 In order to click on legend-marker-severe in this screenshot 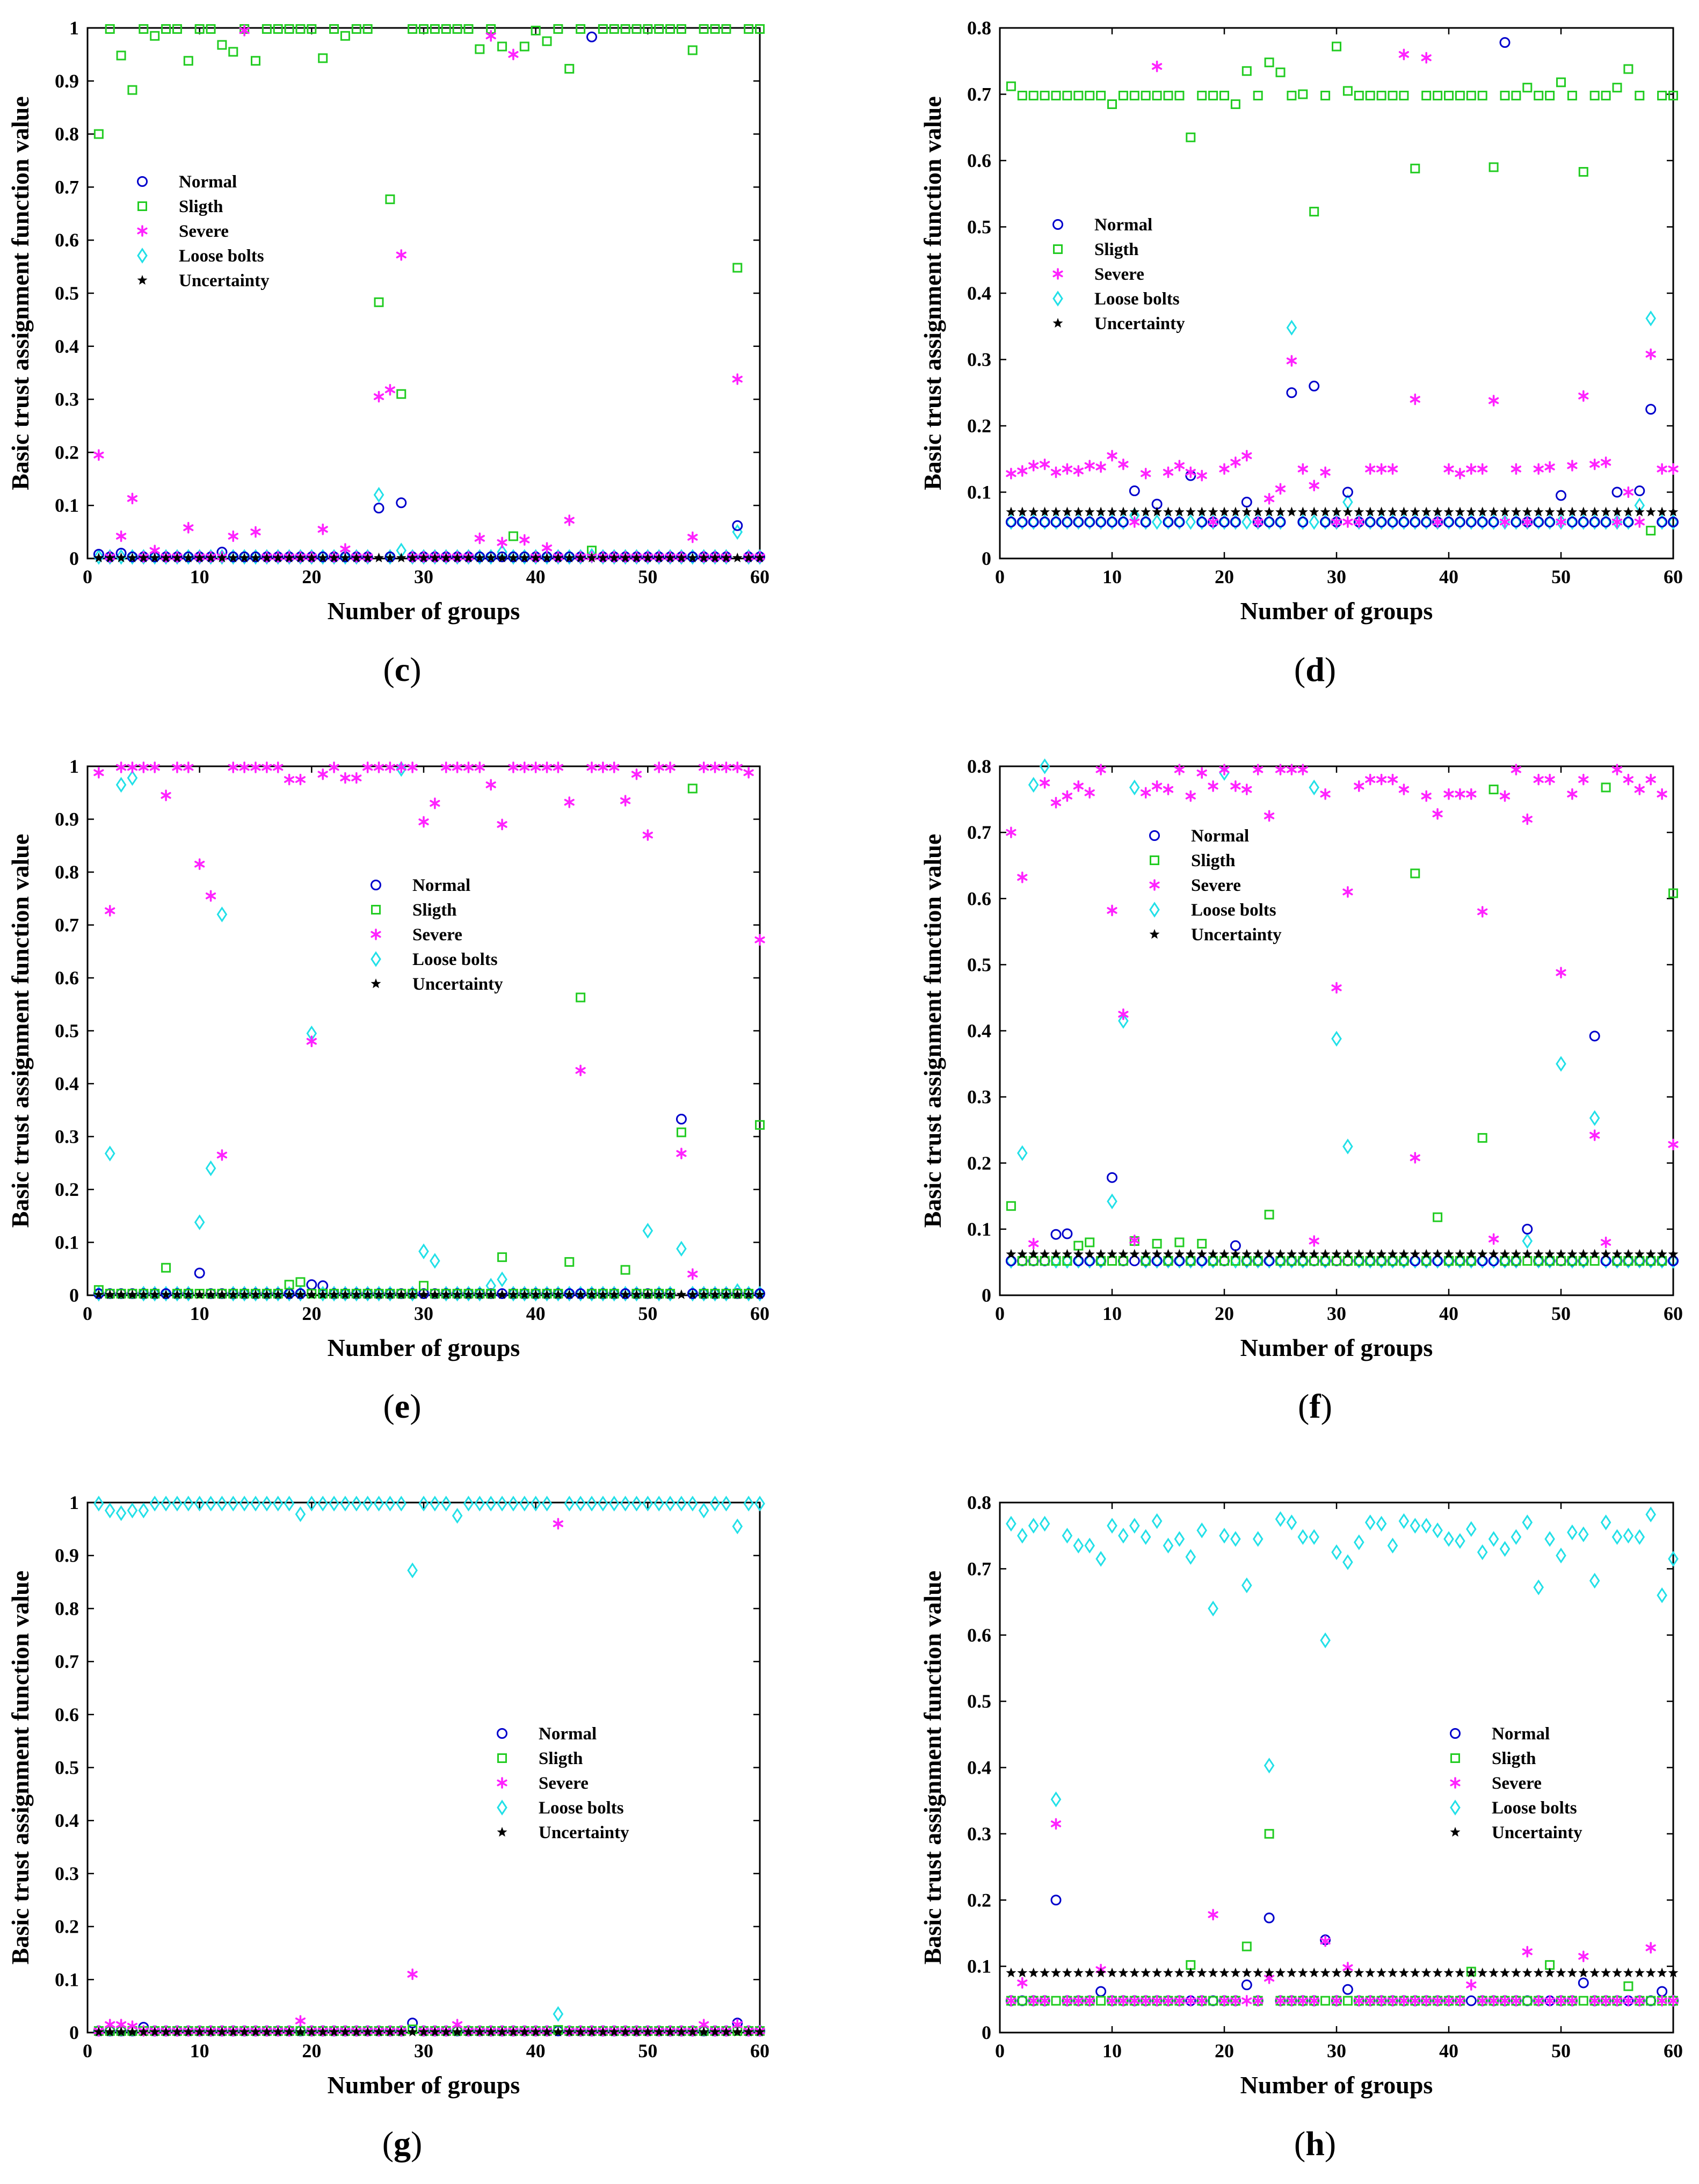, I will do `click(376, 934)`.